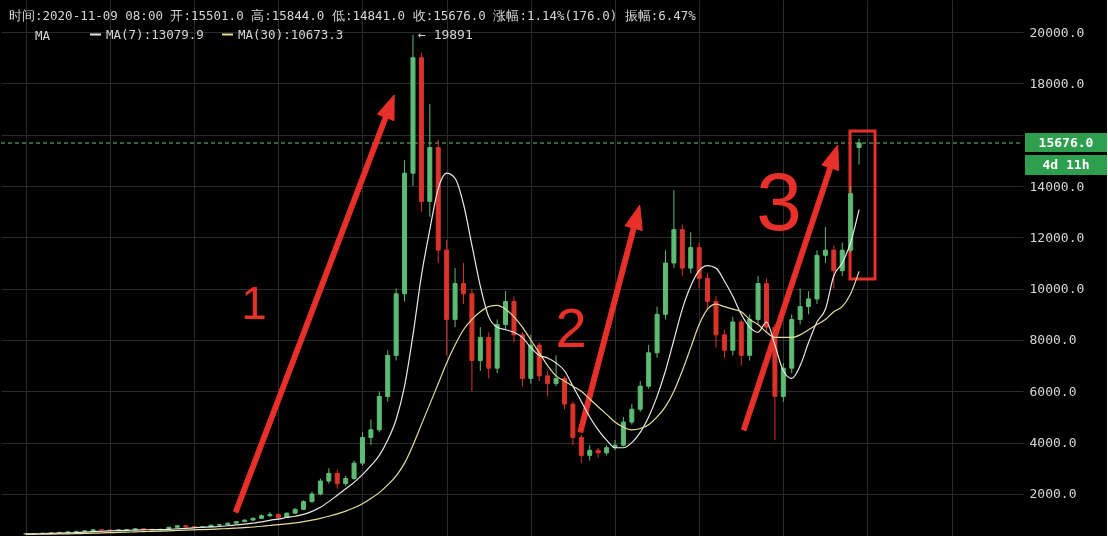 Image resolution: width=1108 pixels, height=536 pixels. Describe the element at coordinates (445, 34) in the screenshot. I see `annotation: ← 19891` at that location.